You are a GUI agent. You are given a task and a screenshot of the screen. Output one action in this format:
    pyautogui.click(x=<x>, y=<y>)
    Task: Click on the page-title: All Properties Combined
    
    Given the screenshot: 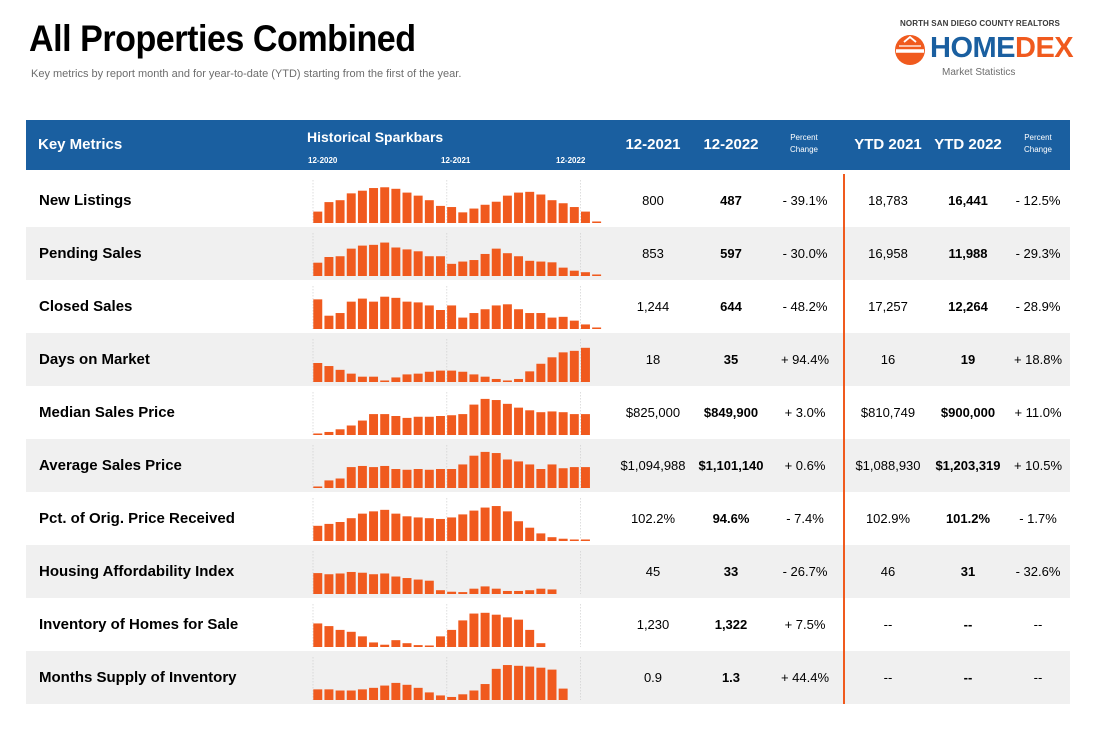 What is the action you would take?
    pyautogui.click(x=222, y=38)
    